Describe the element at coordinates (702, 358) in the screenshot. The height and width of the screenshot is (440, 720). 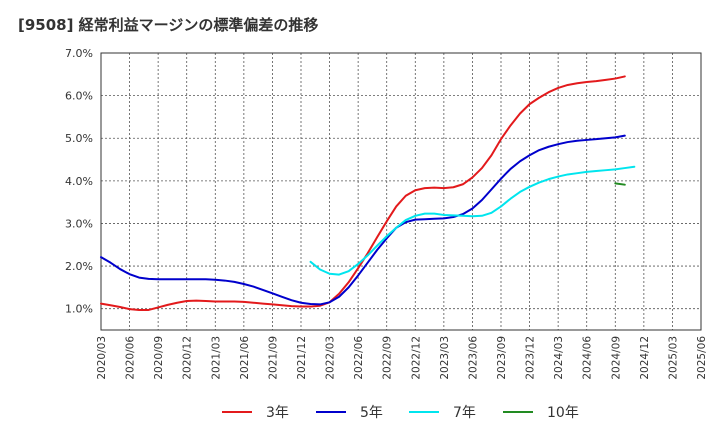
I see `x-tick-label: 2025/06` at that location.